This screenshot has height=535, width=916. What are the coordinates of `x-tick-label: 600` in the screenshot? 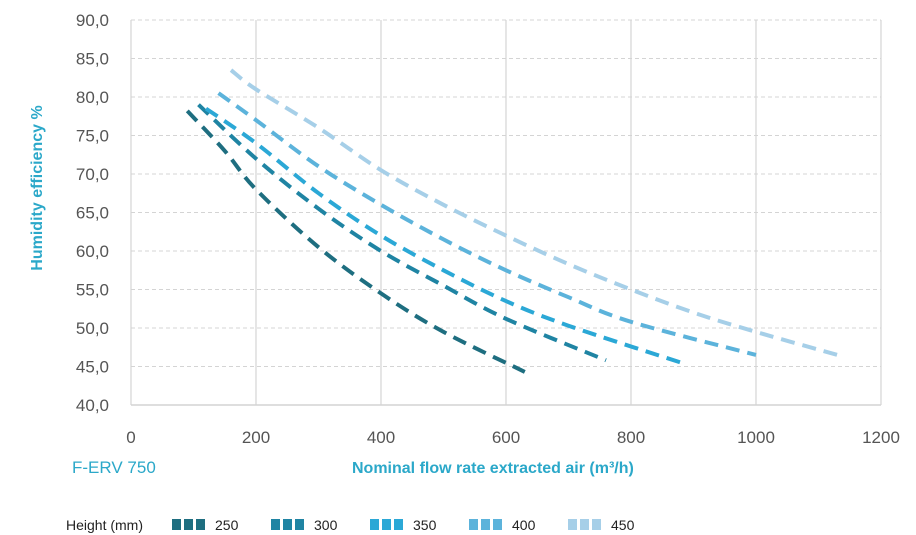 It's located at (506, 437).